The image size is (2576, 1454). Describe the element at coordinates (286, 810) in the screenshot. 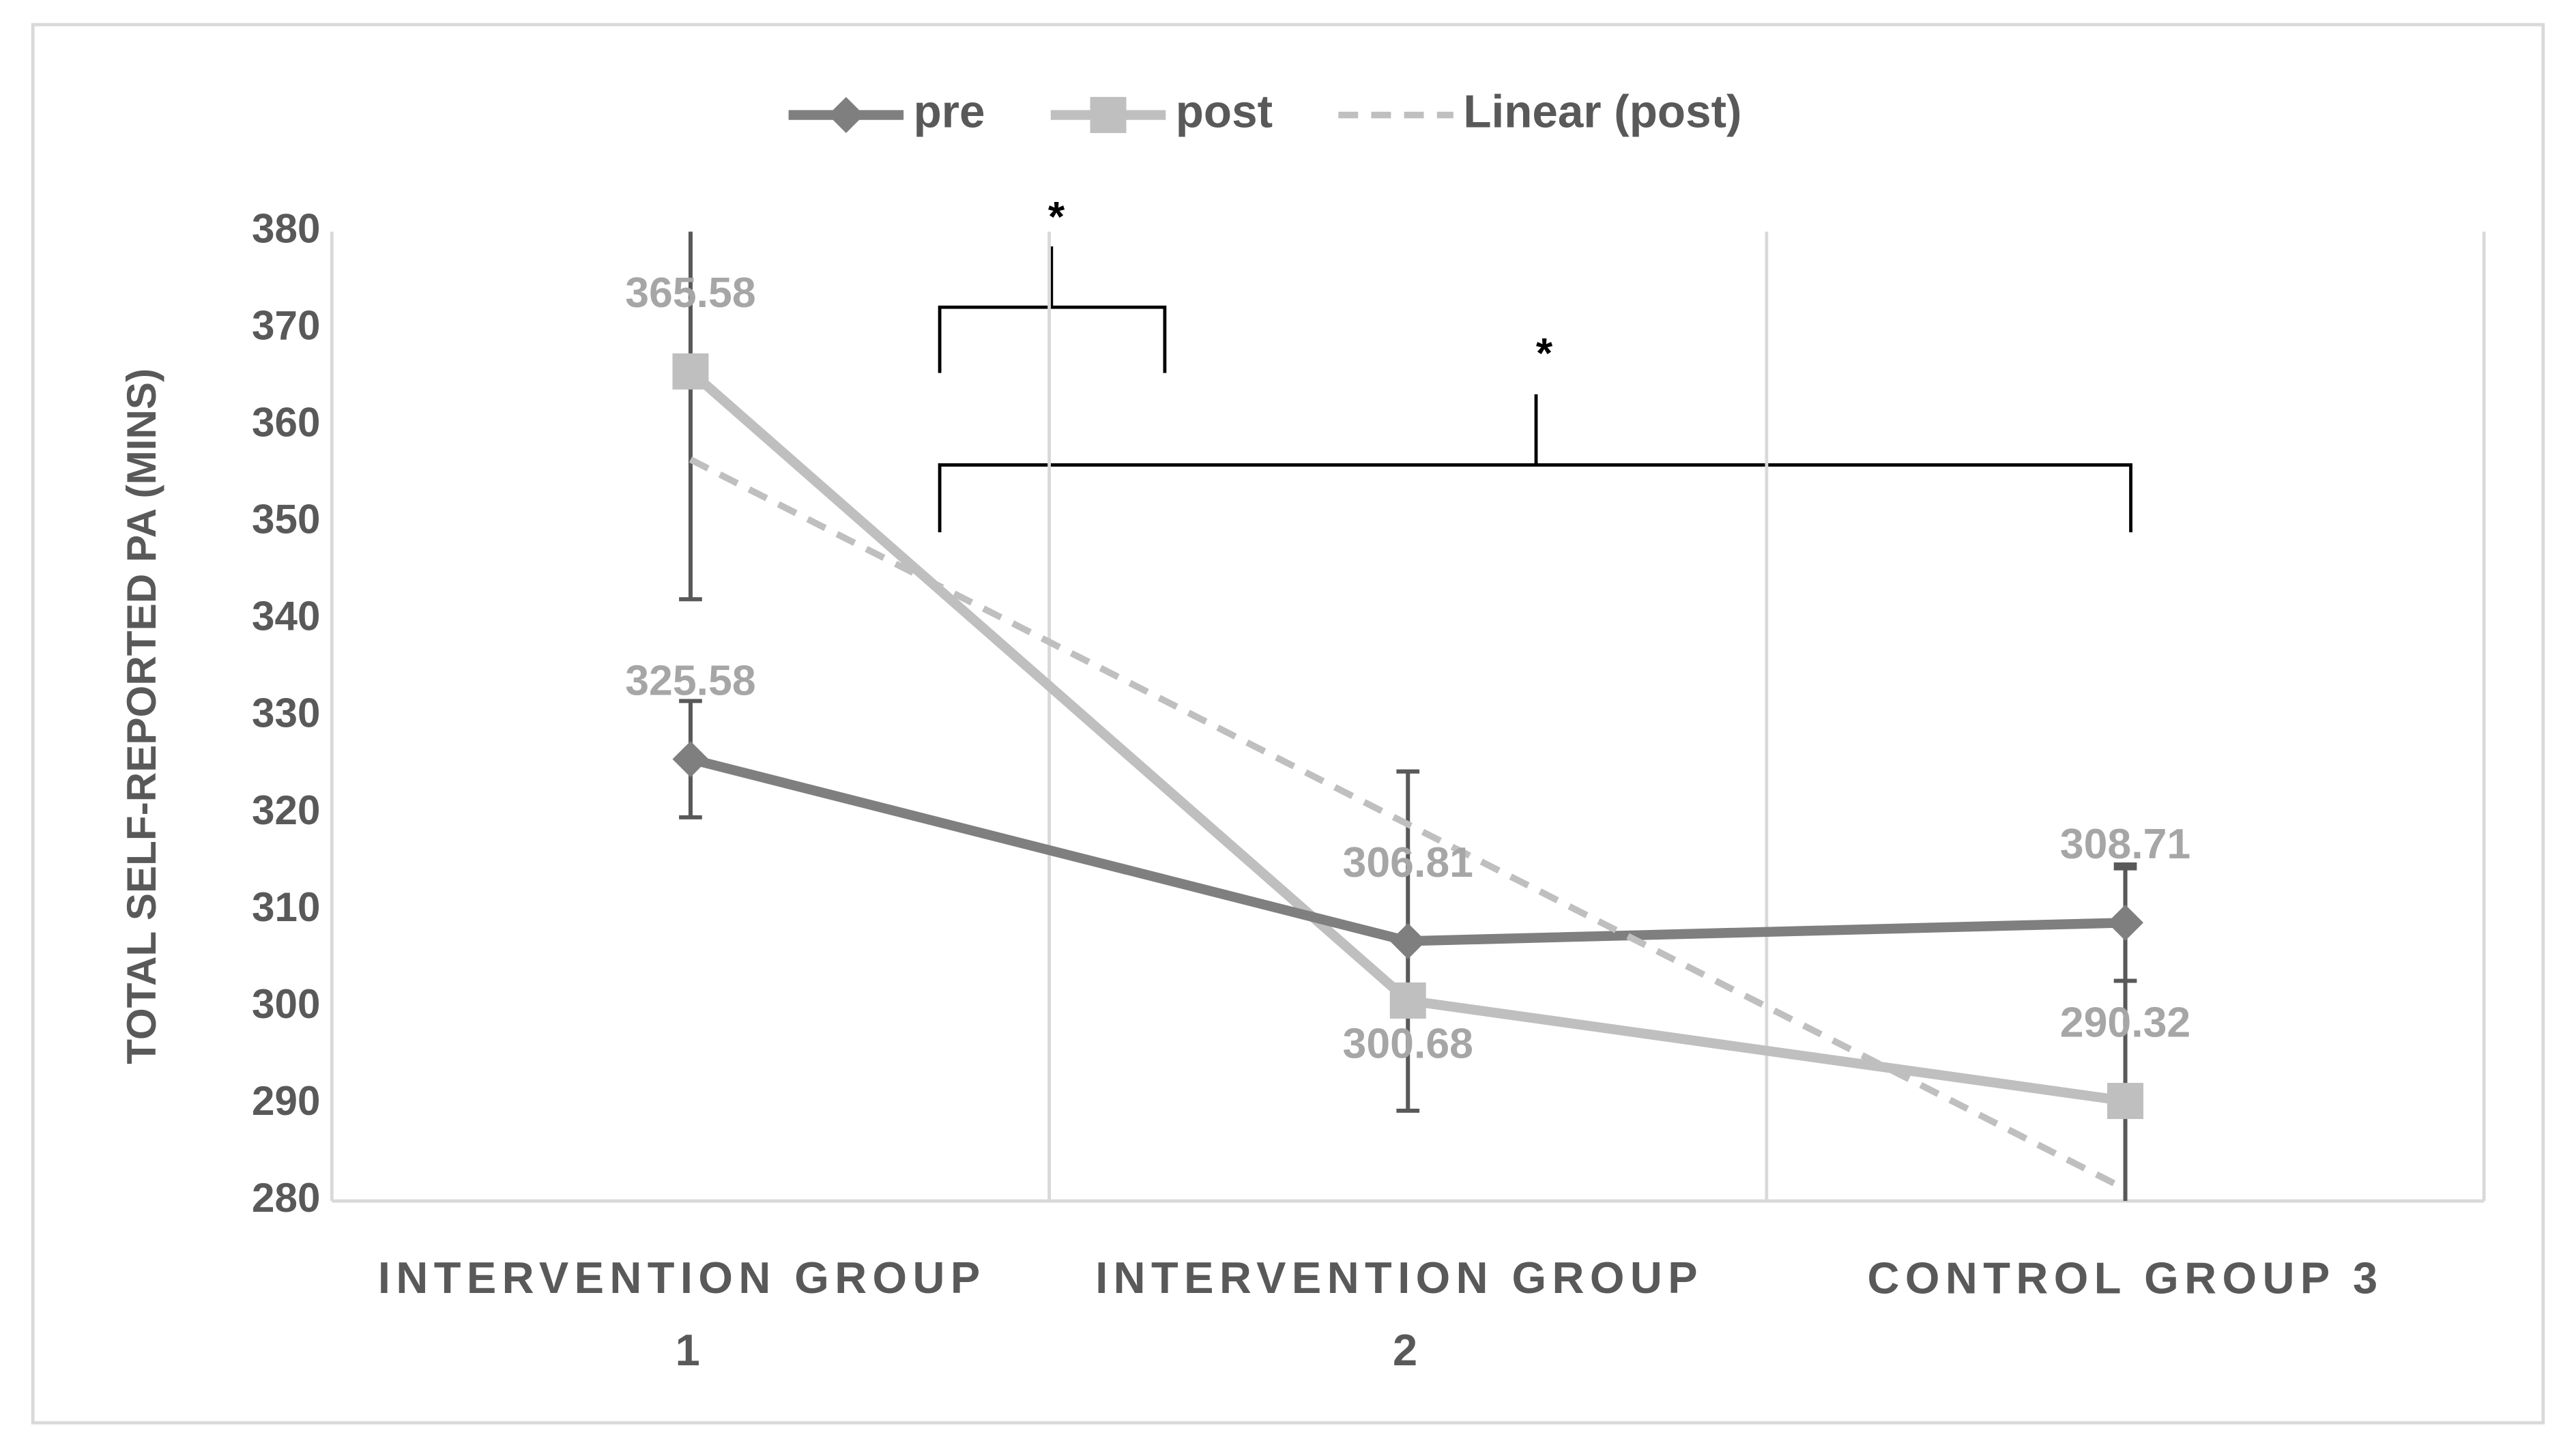

I see `y-tick-label: 320` at that location.